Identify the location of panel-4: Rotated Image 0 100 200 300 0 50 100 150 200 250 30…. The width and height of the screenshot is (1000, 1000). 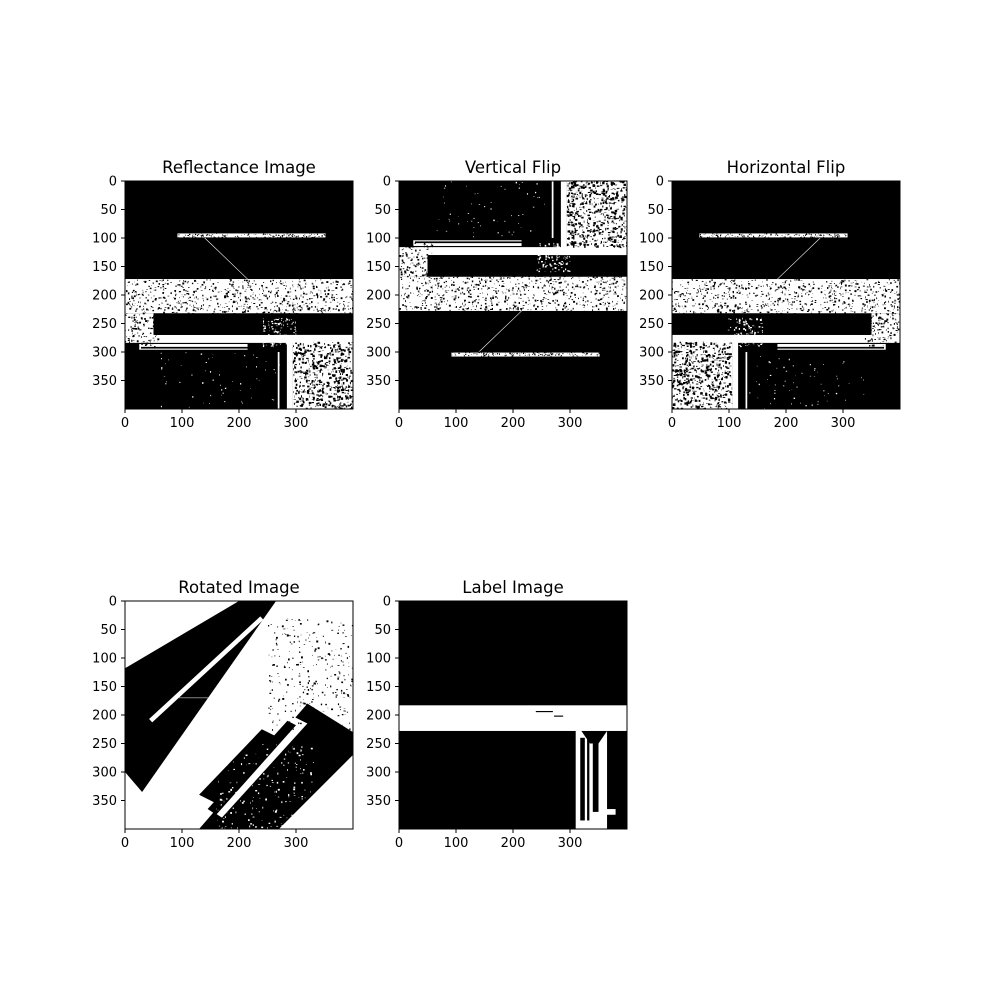
(223, 714).